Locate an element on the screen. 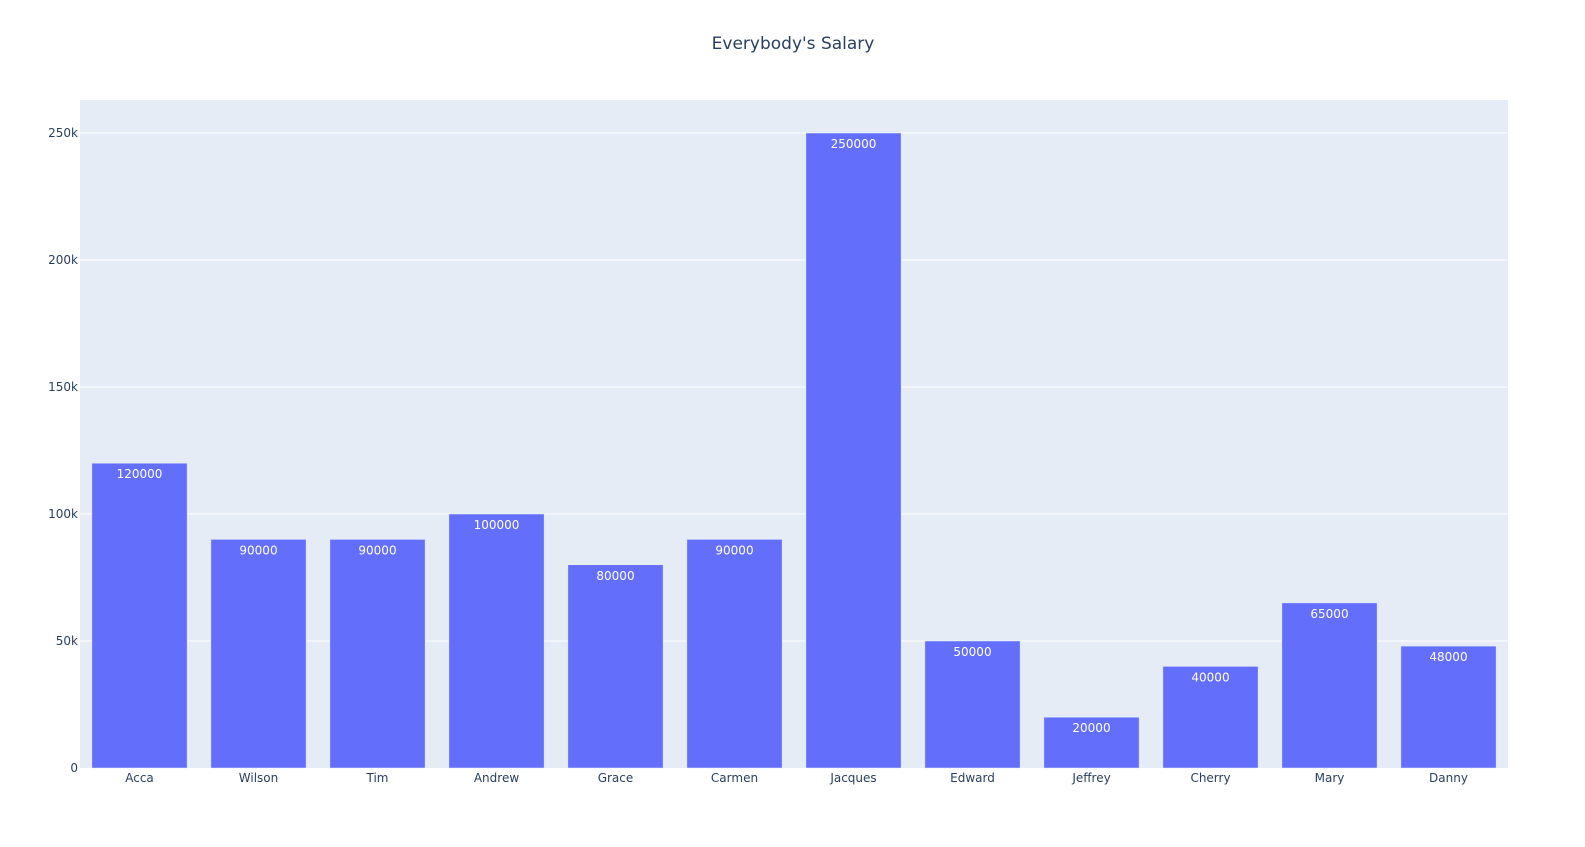 The image size is (1585, 847). x-tick-label: Mary is located at coordinates (1330, 778).